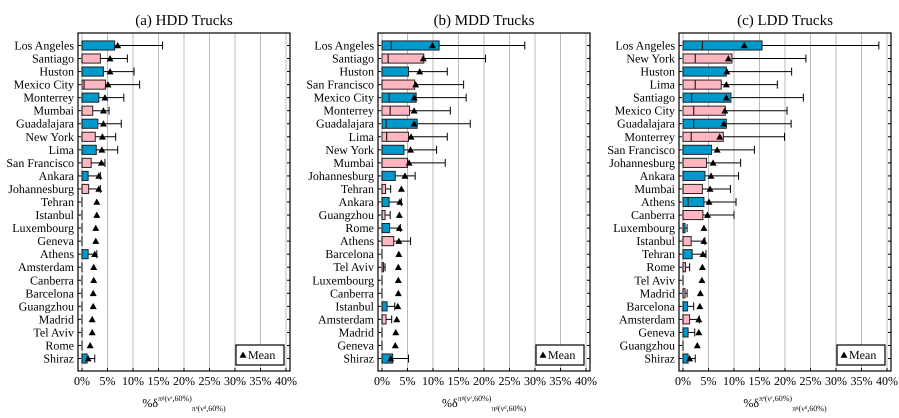 The width and height of the screenshot is (899, 418). Describe the element at coordinates (408, 381) in the screenshot. I see `x-tick-label: 5%` at that location.